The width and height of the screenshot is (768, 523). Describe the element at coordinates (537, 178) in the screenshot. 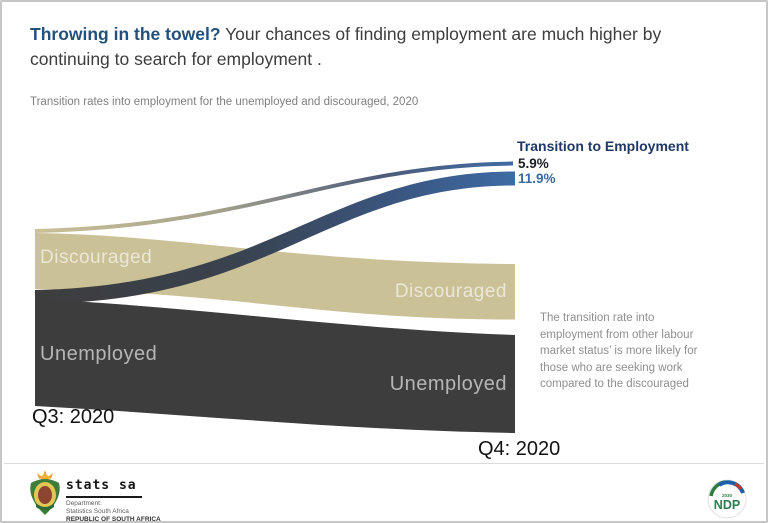

I see `legend-value-unemployed: 11.9%` at that location.